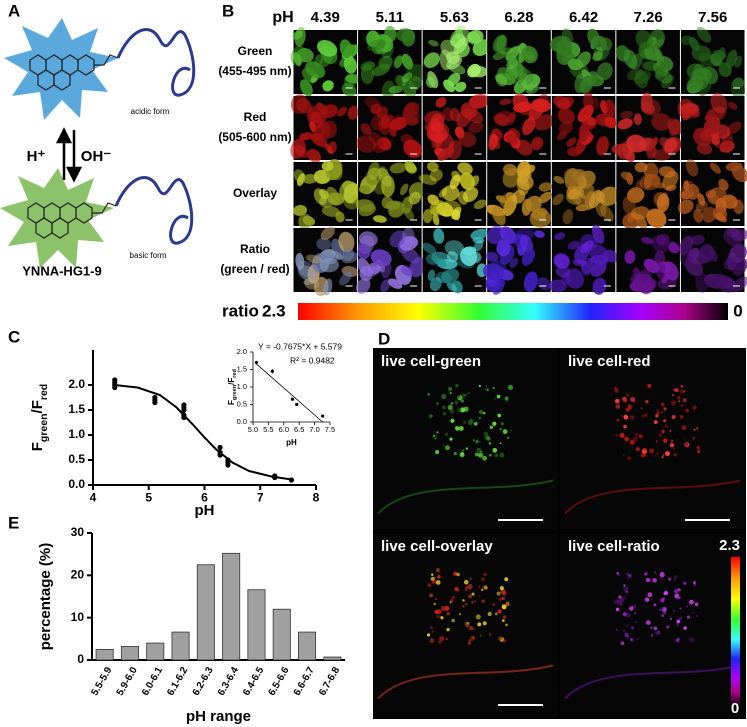  Describe the element at coordinates (465, 682) in the screenshot. I see `membrane` at that location.